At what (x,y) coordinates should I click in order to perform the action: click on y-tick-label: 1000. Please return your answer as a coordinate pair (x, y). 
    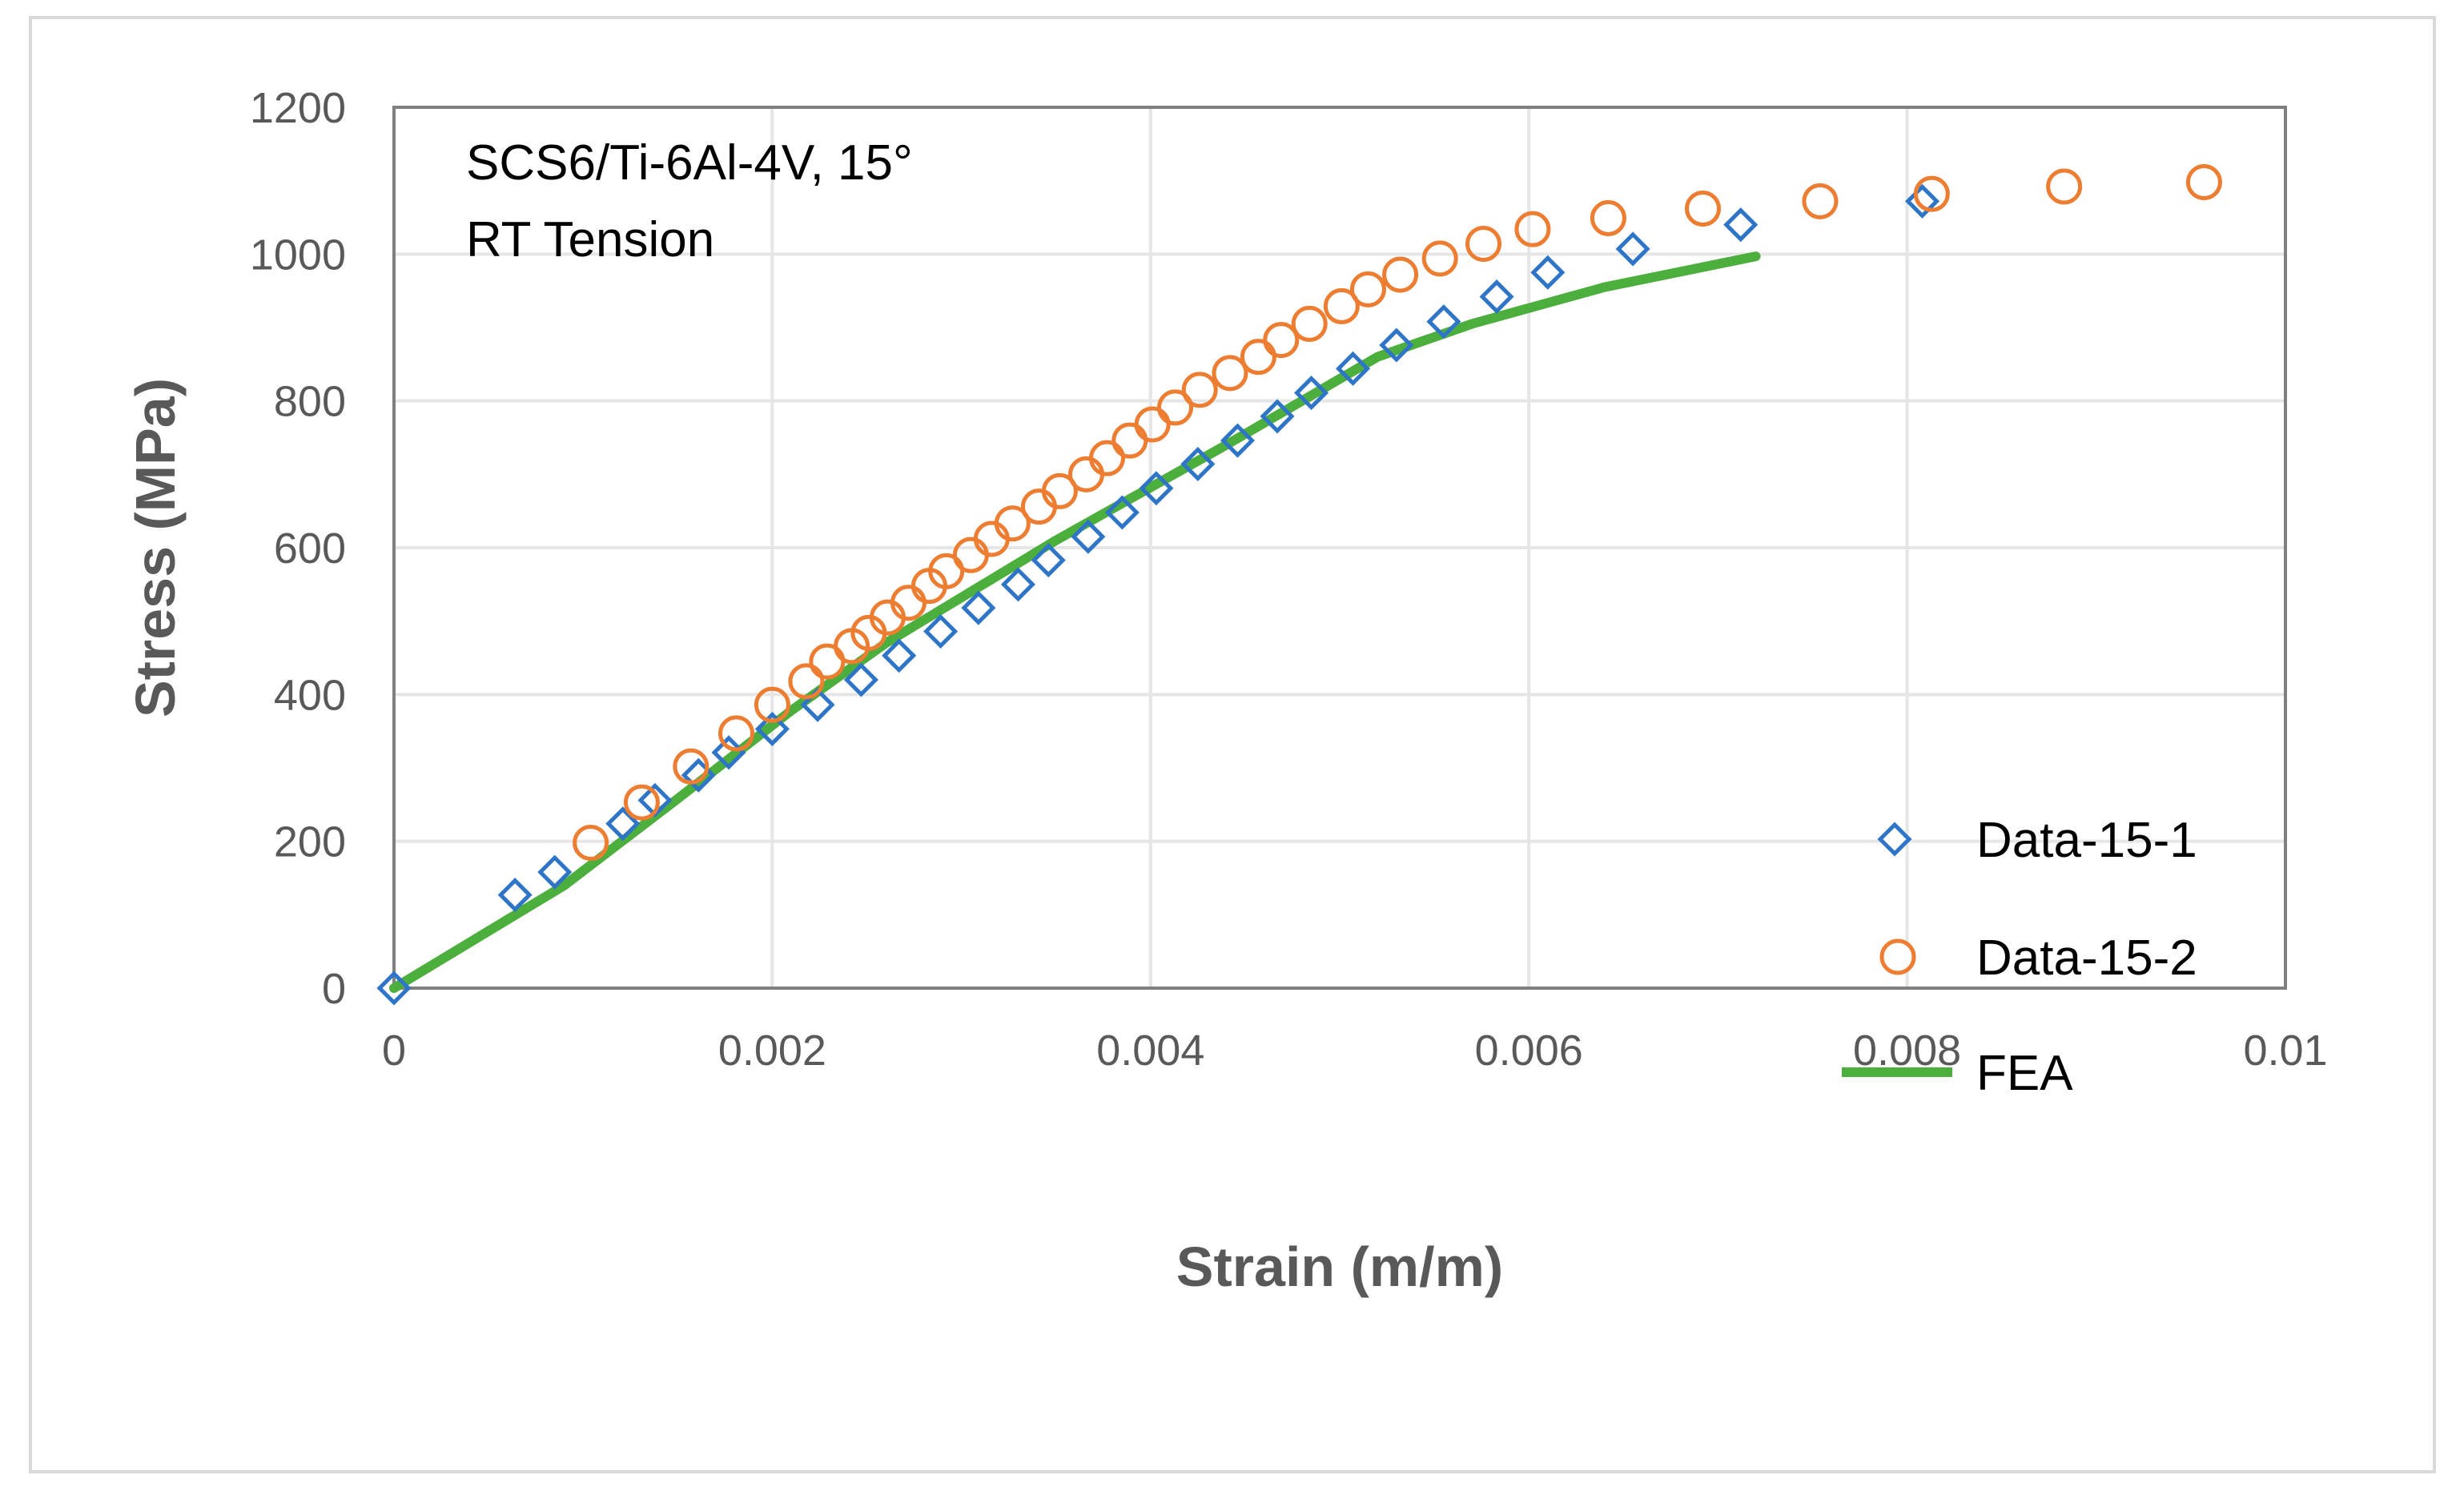
    Looking at the image, I should click on (298, 255).